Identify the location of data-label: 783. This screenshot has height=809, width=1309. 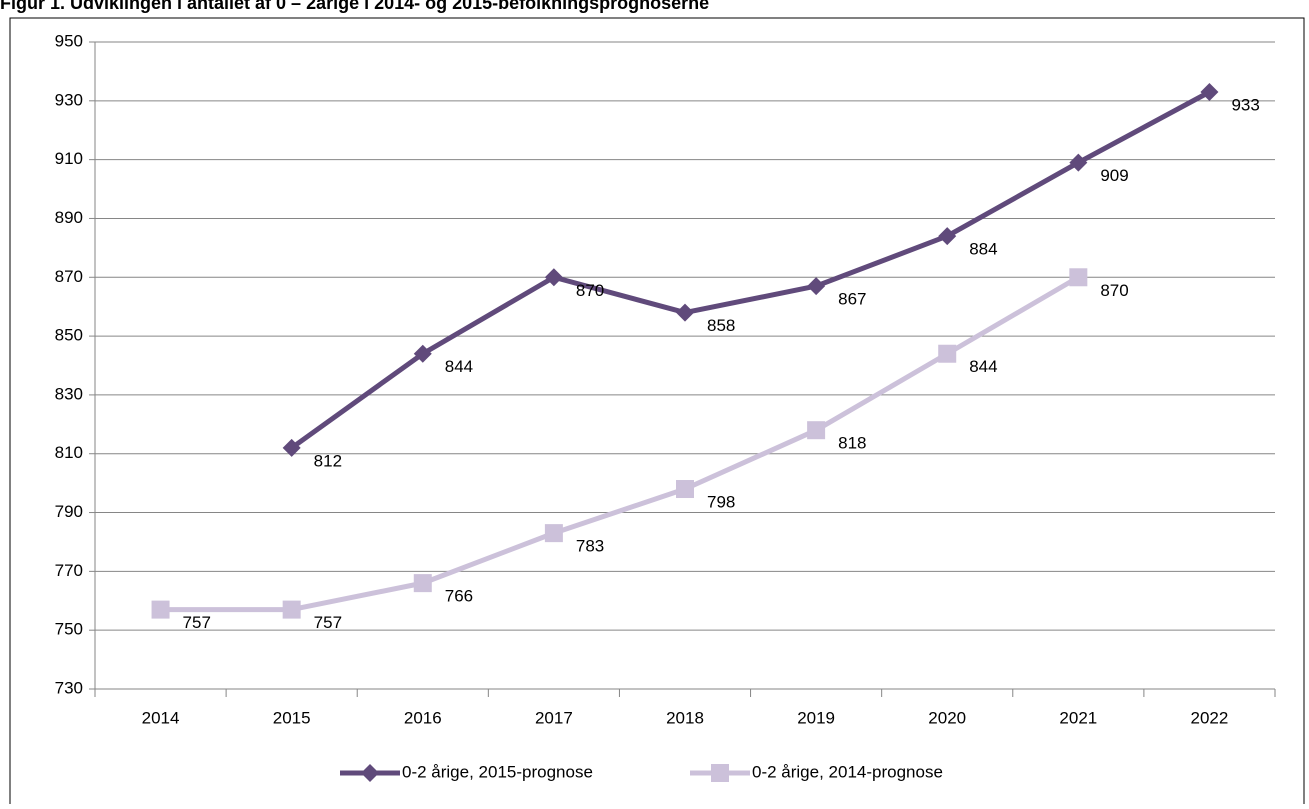
(590, 546).